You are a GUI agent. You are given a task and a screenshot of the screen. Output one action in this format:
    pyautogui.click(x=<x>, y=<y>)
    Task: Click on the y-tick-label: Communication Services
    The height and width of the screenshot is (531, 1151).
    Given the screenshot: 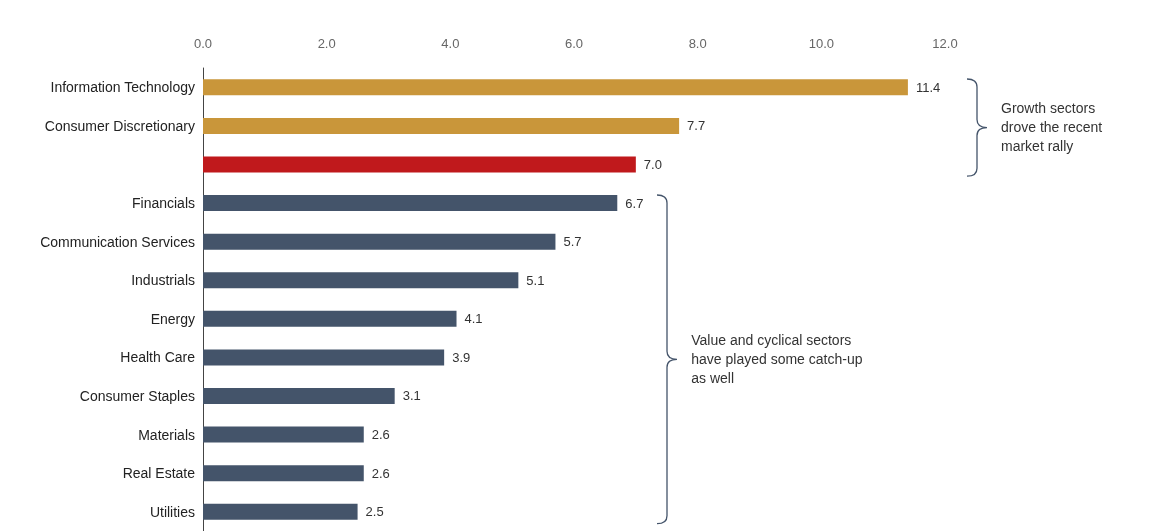 What is the action you would take?
    pyautogui.click(x=117, y=241)
    